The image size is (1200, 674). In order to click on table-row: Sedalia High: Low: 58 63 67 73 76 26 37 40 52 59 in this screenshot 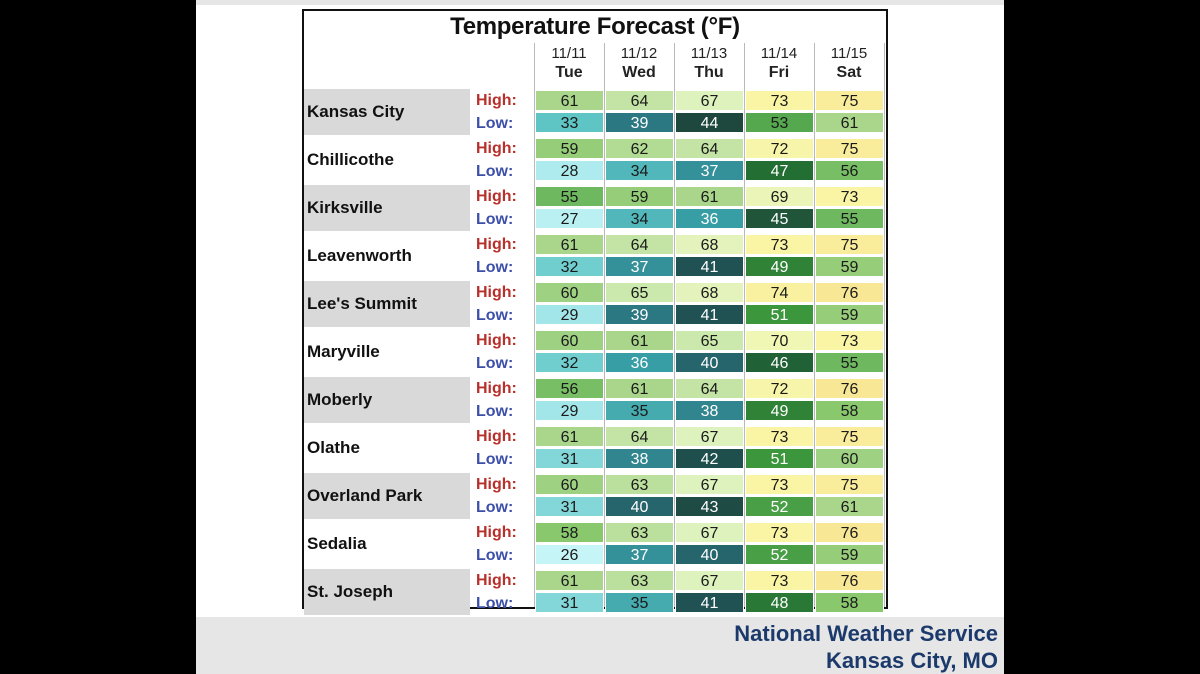, I will do `click(595, 545)`.